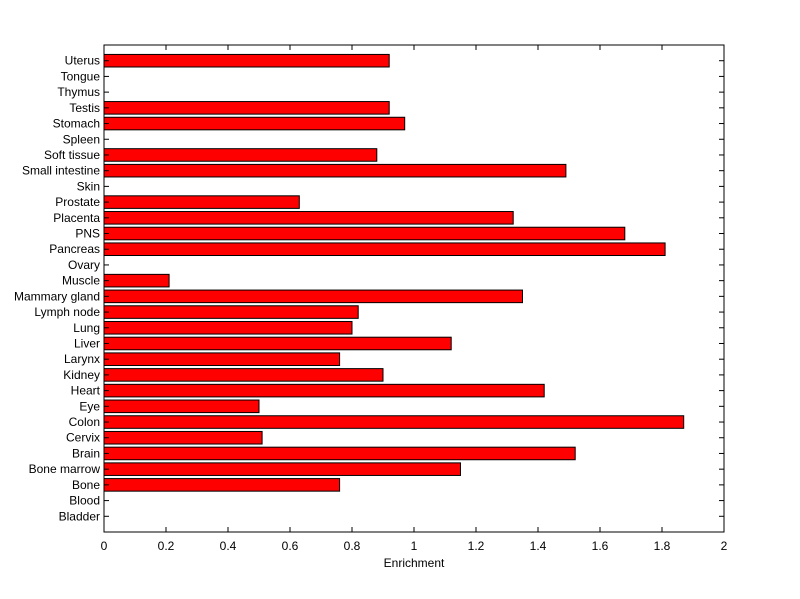 The height and width of the screenshot is (599, 800). I want to click on y-tick-label-small-intestine: Small intestine, so click(61, 171).